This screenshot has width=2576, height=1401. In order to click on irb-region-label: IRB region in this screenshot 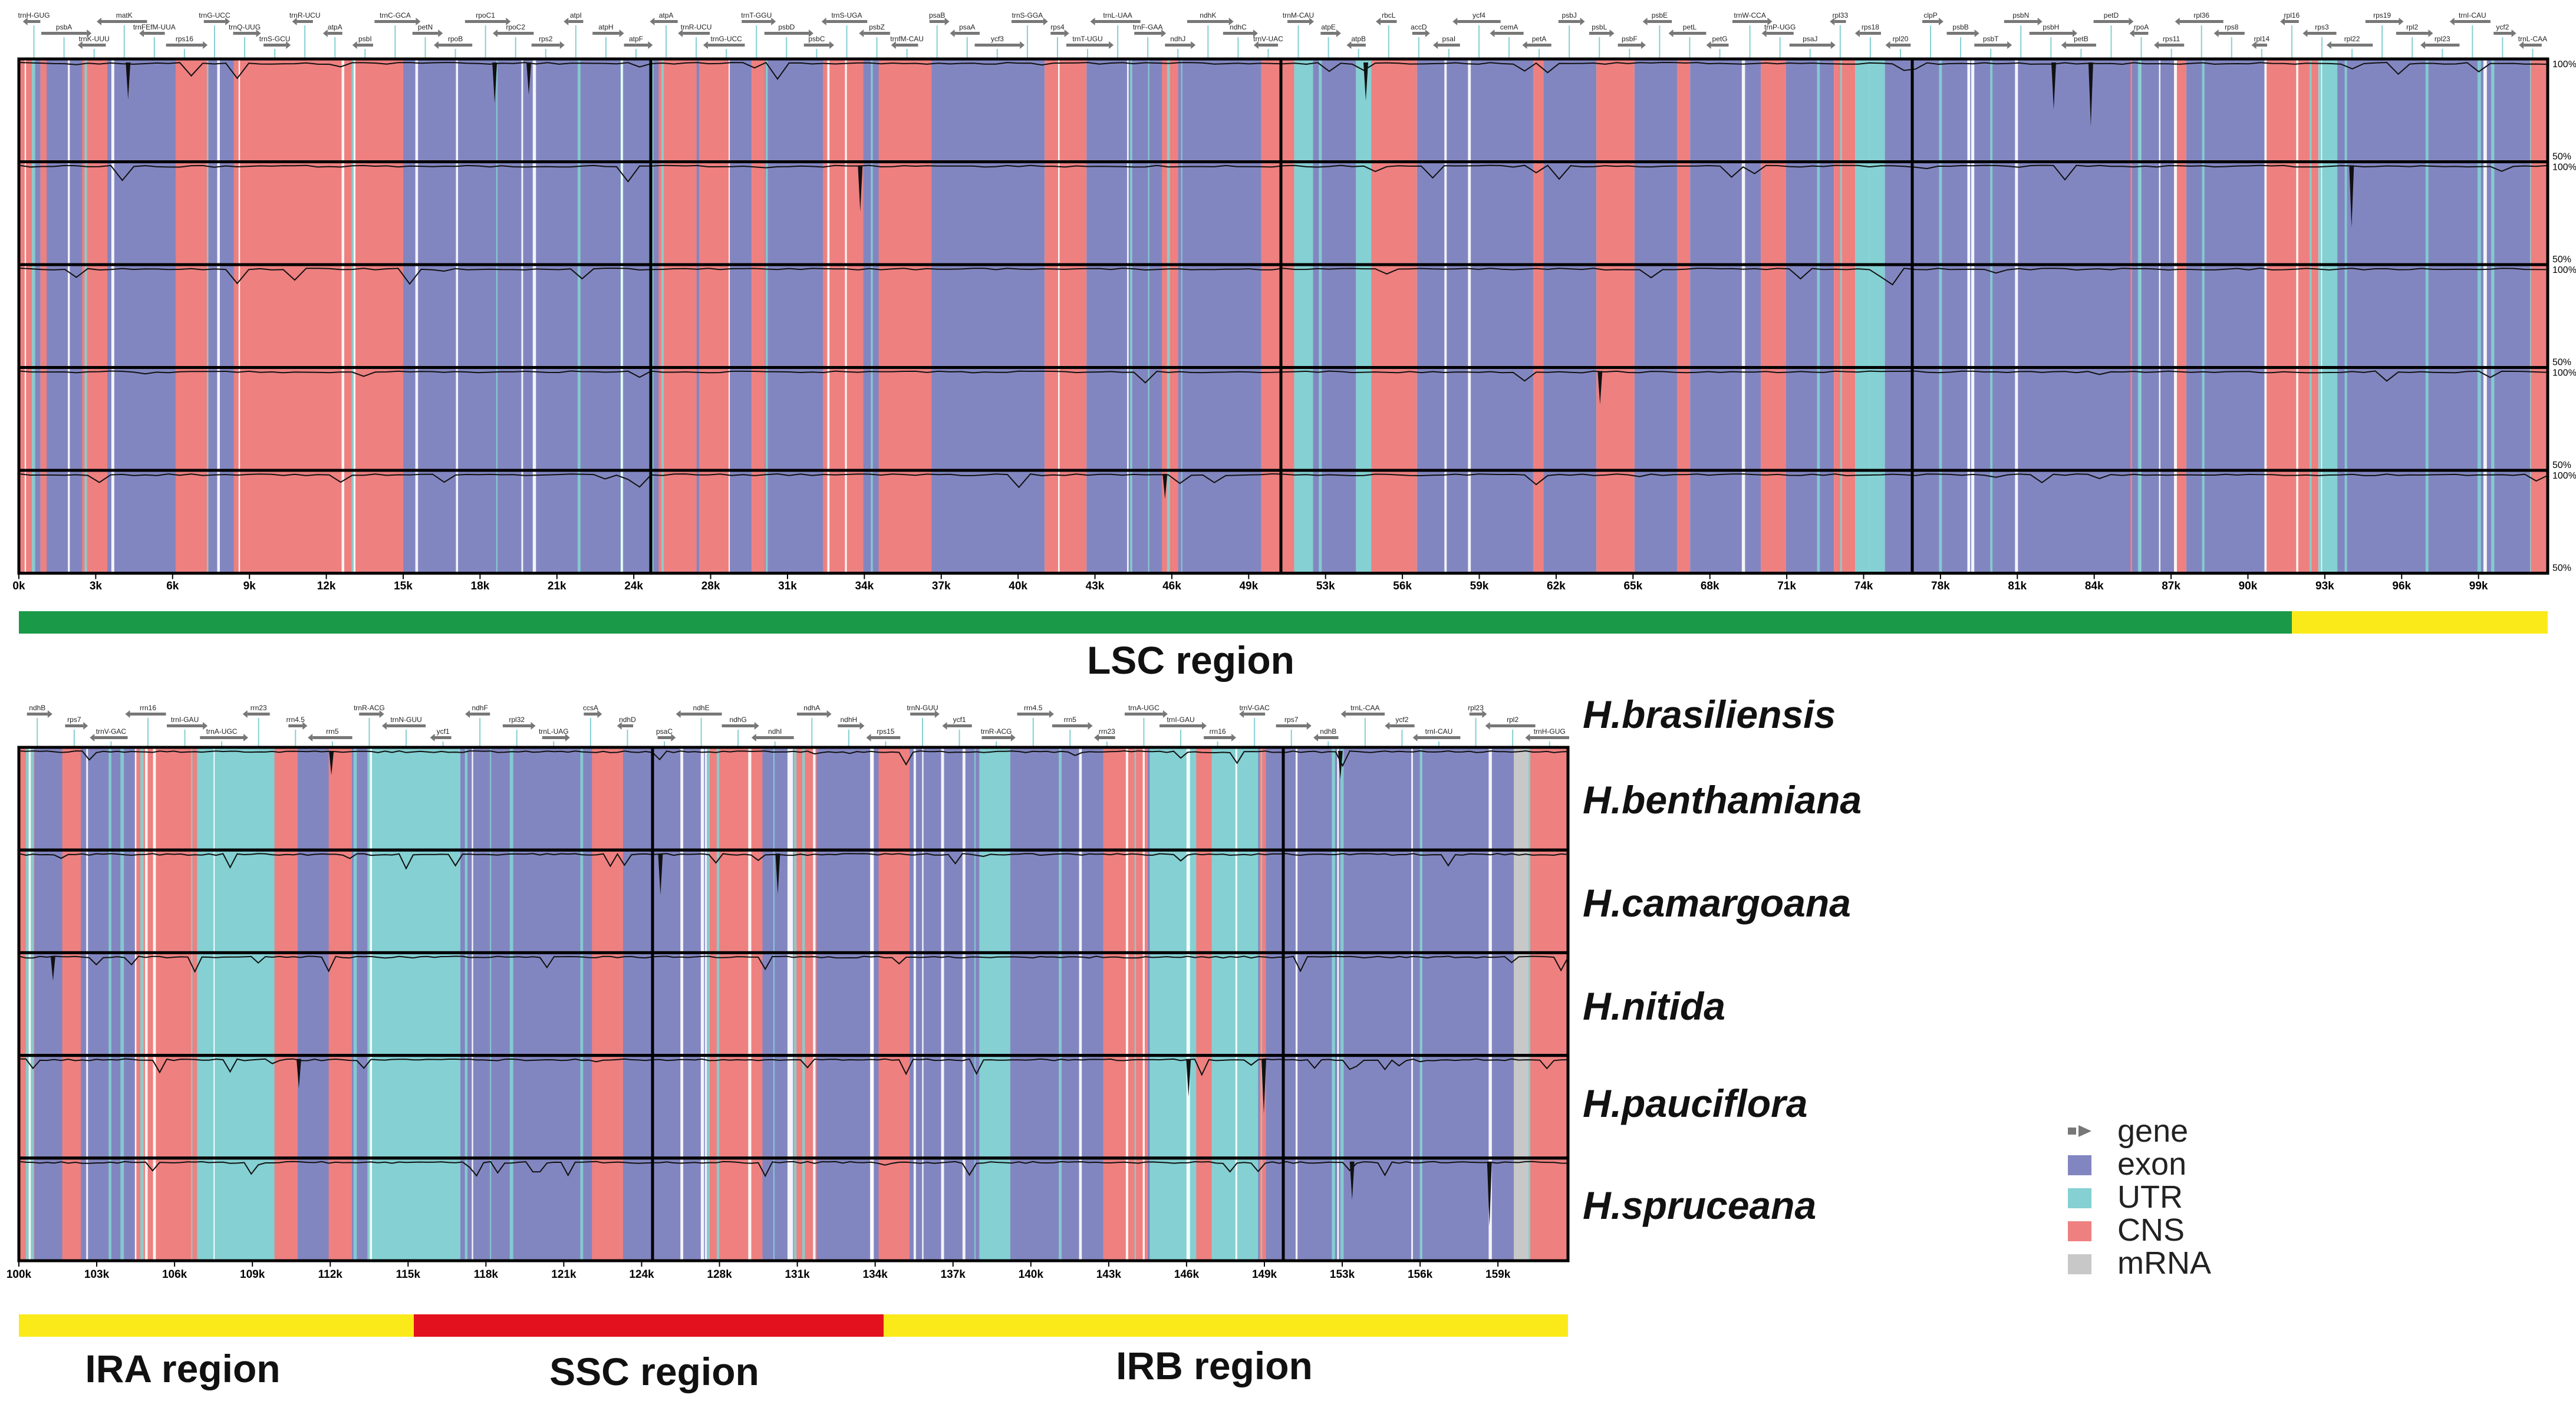, I will do `click(1214, 1366)`.